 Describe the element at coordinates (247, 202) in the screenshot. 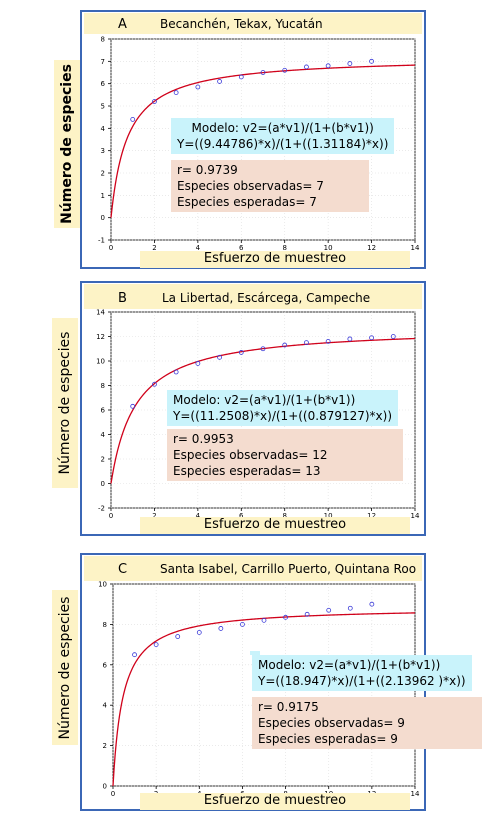

I see `stat-esperadas-a: Especies esperadas= 7` at that location.